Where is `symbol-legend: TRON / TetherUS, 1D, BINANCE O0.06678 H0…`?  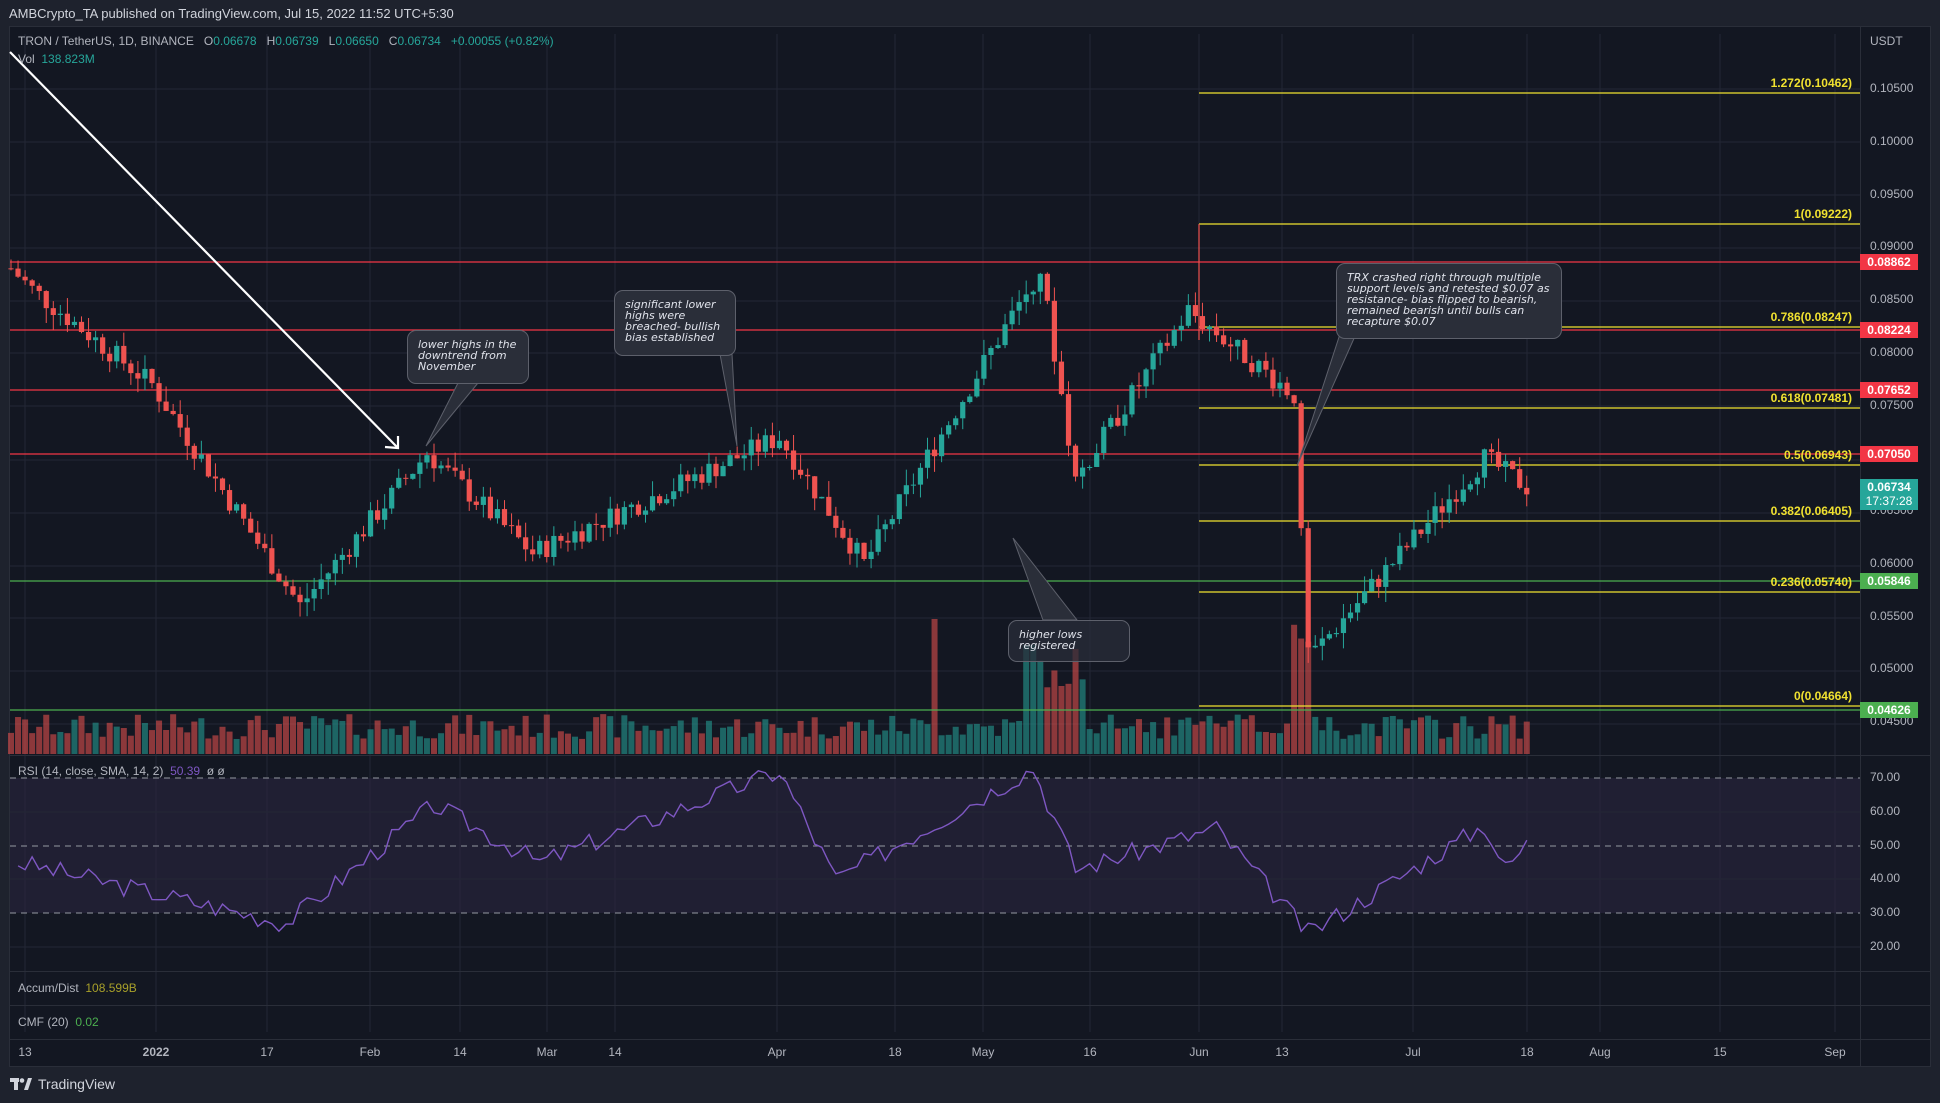 symbol-legend: TRON / TetherUS, 1D, BINANCE O0.06678 H0… is located at coordinates (286, 41).